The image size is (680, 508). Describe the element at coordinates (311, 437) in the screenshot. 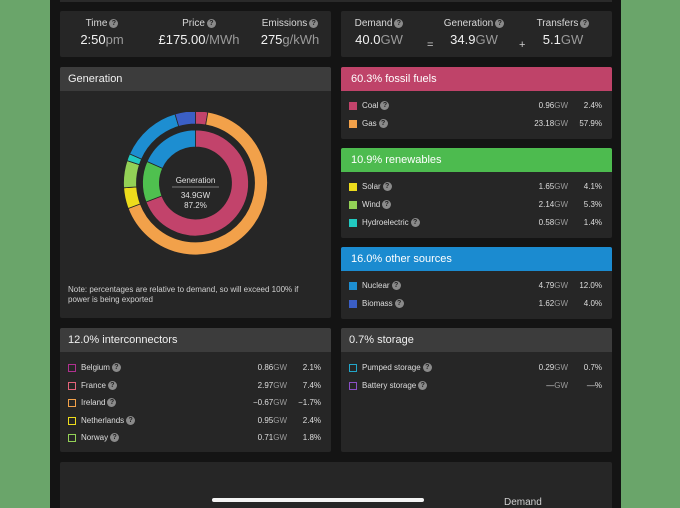

I see `source-pct: 1.8%` at that location.